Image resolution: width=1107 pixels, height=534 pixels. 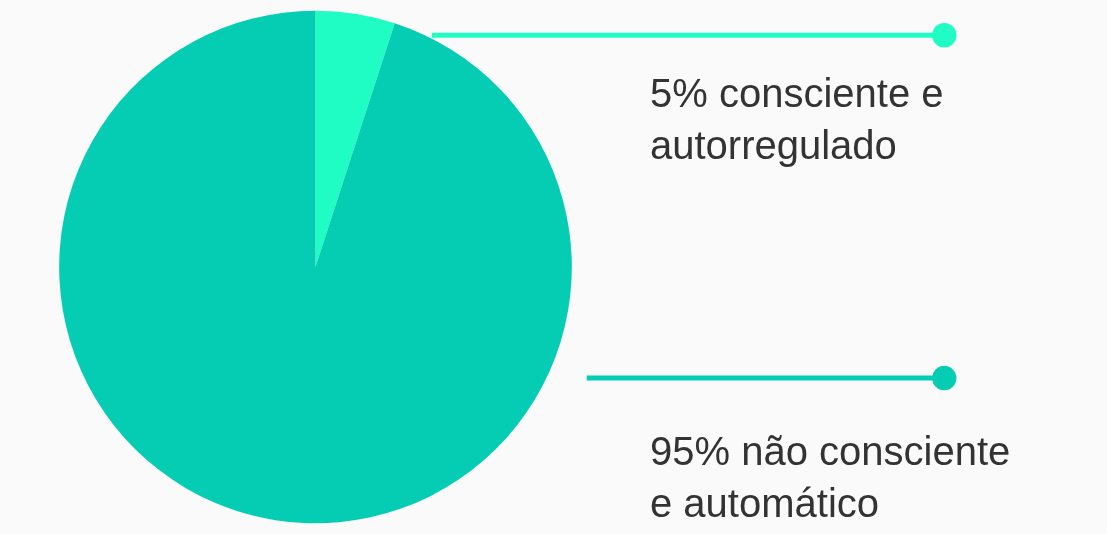 What do you see at coordinates (355, 138) in the screenshot?
I see `pie-slice` at bounding box center [355, 138].